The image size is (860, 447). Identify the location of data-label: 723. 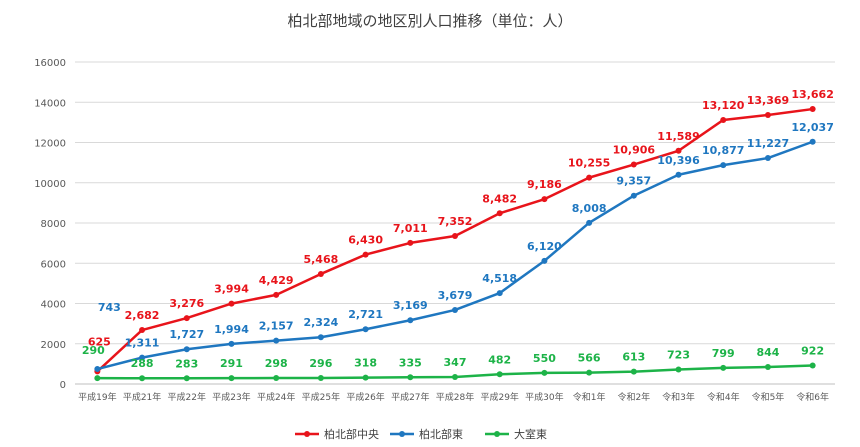
(678, 354).